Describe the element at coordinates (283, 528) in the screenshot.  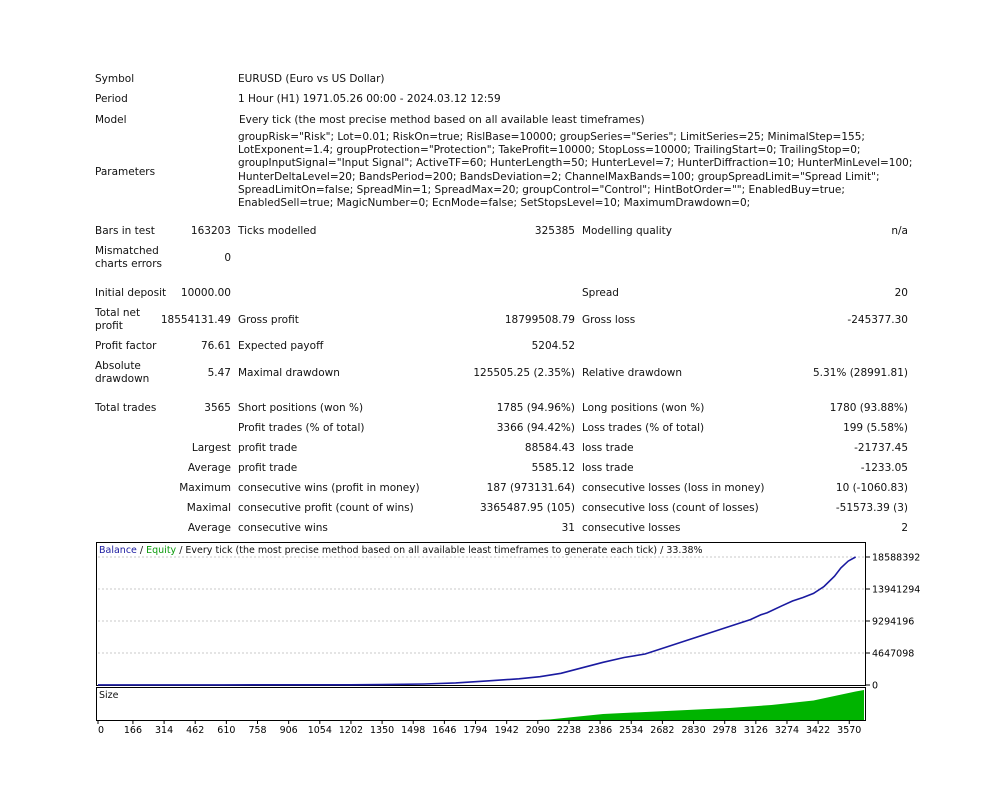
I see `avg-wins-label: consecutive wins` at that location.